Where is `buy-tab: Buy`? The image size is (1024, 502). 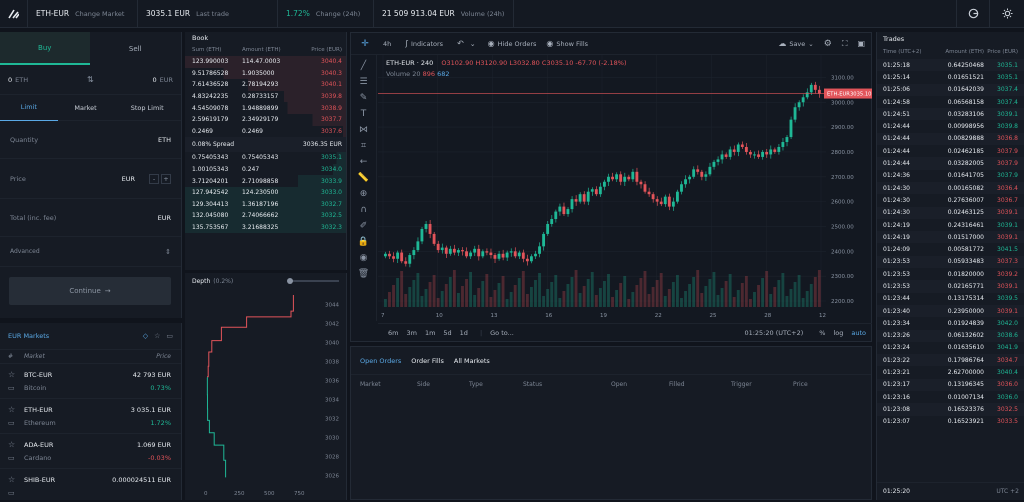 buy-tab: Buy is located at coordinates (45, 48).